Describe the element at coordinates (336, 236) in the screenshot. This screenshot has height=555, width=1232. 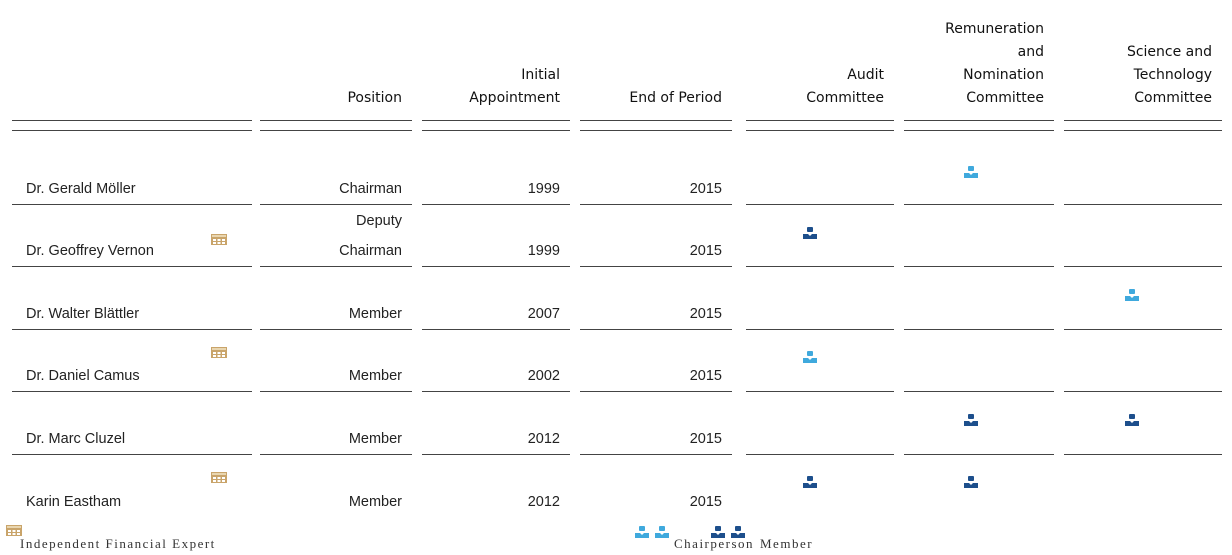
I see `cell: Deputy Chairman` at that location.